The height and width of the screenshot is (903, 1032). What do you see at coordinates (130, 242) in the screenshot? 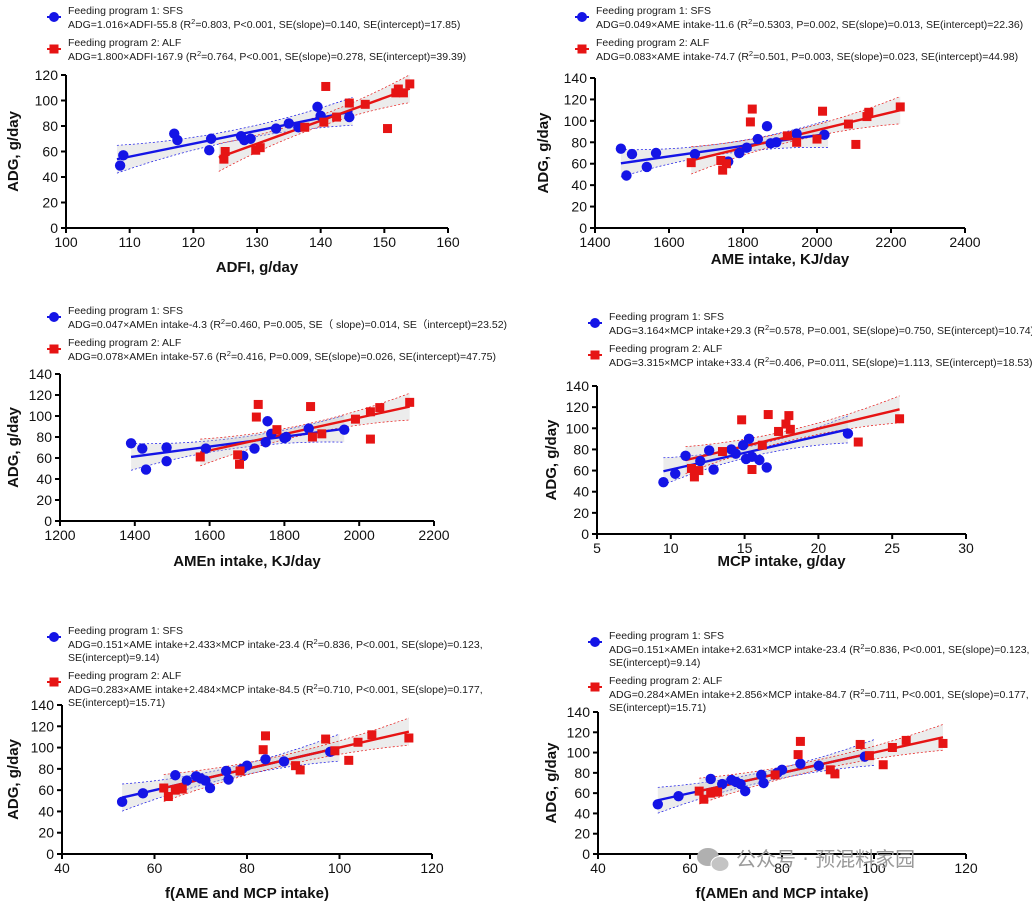
I see `x-tick-label: 110` at bounding box center [130, 242].